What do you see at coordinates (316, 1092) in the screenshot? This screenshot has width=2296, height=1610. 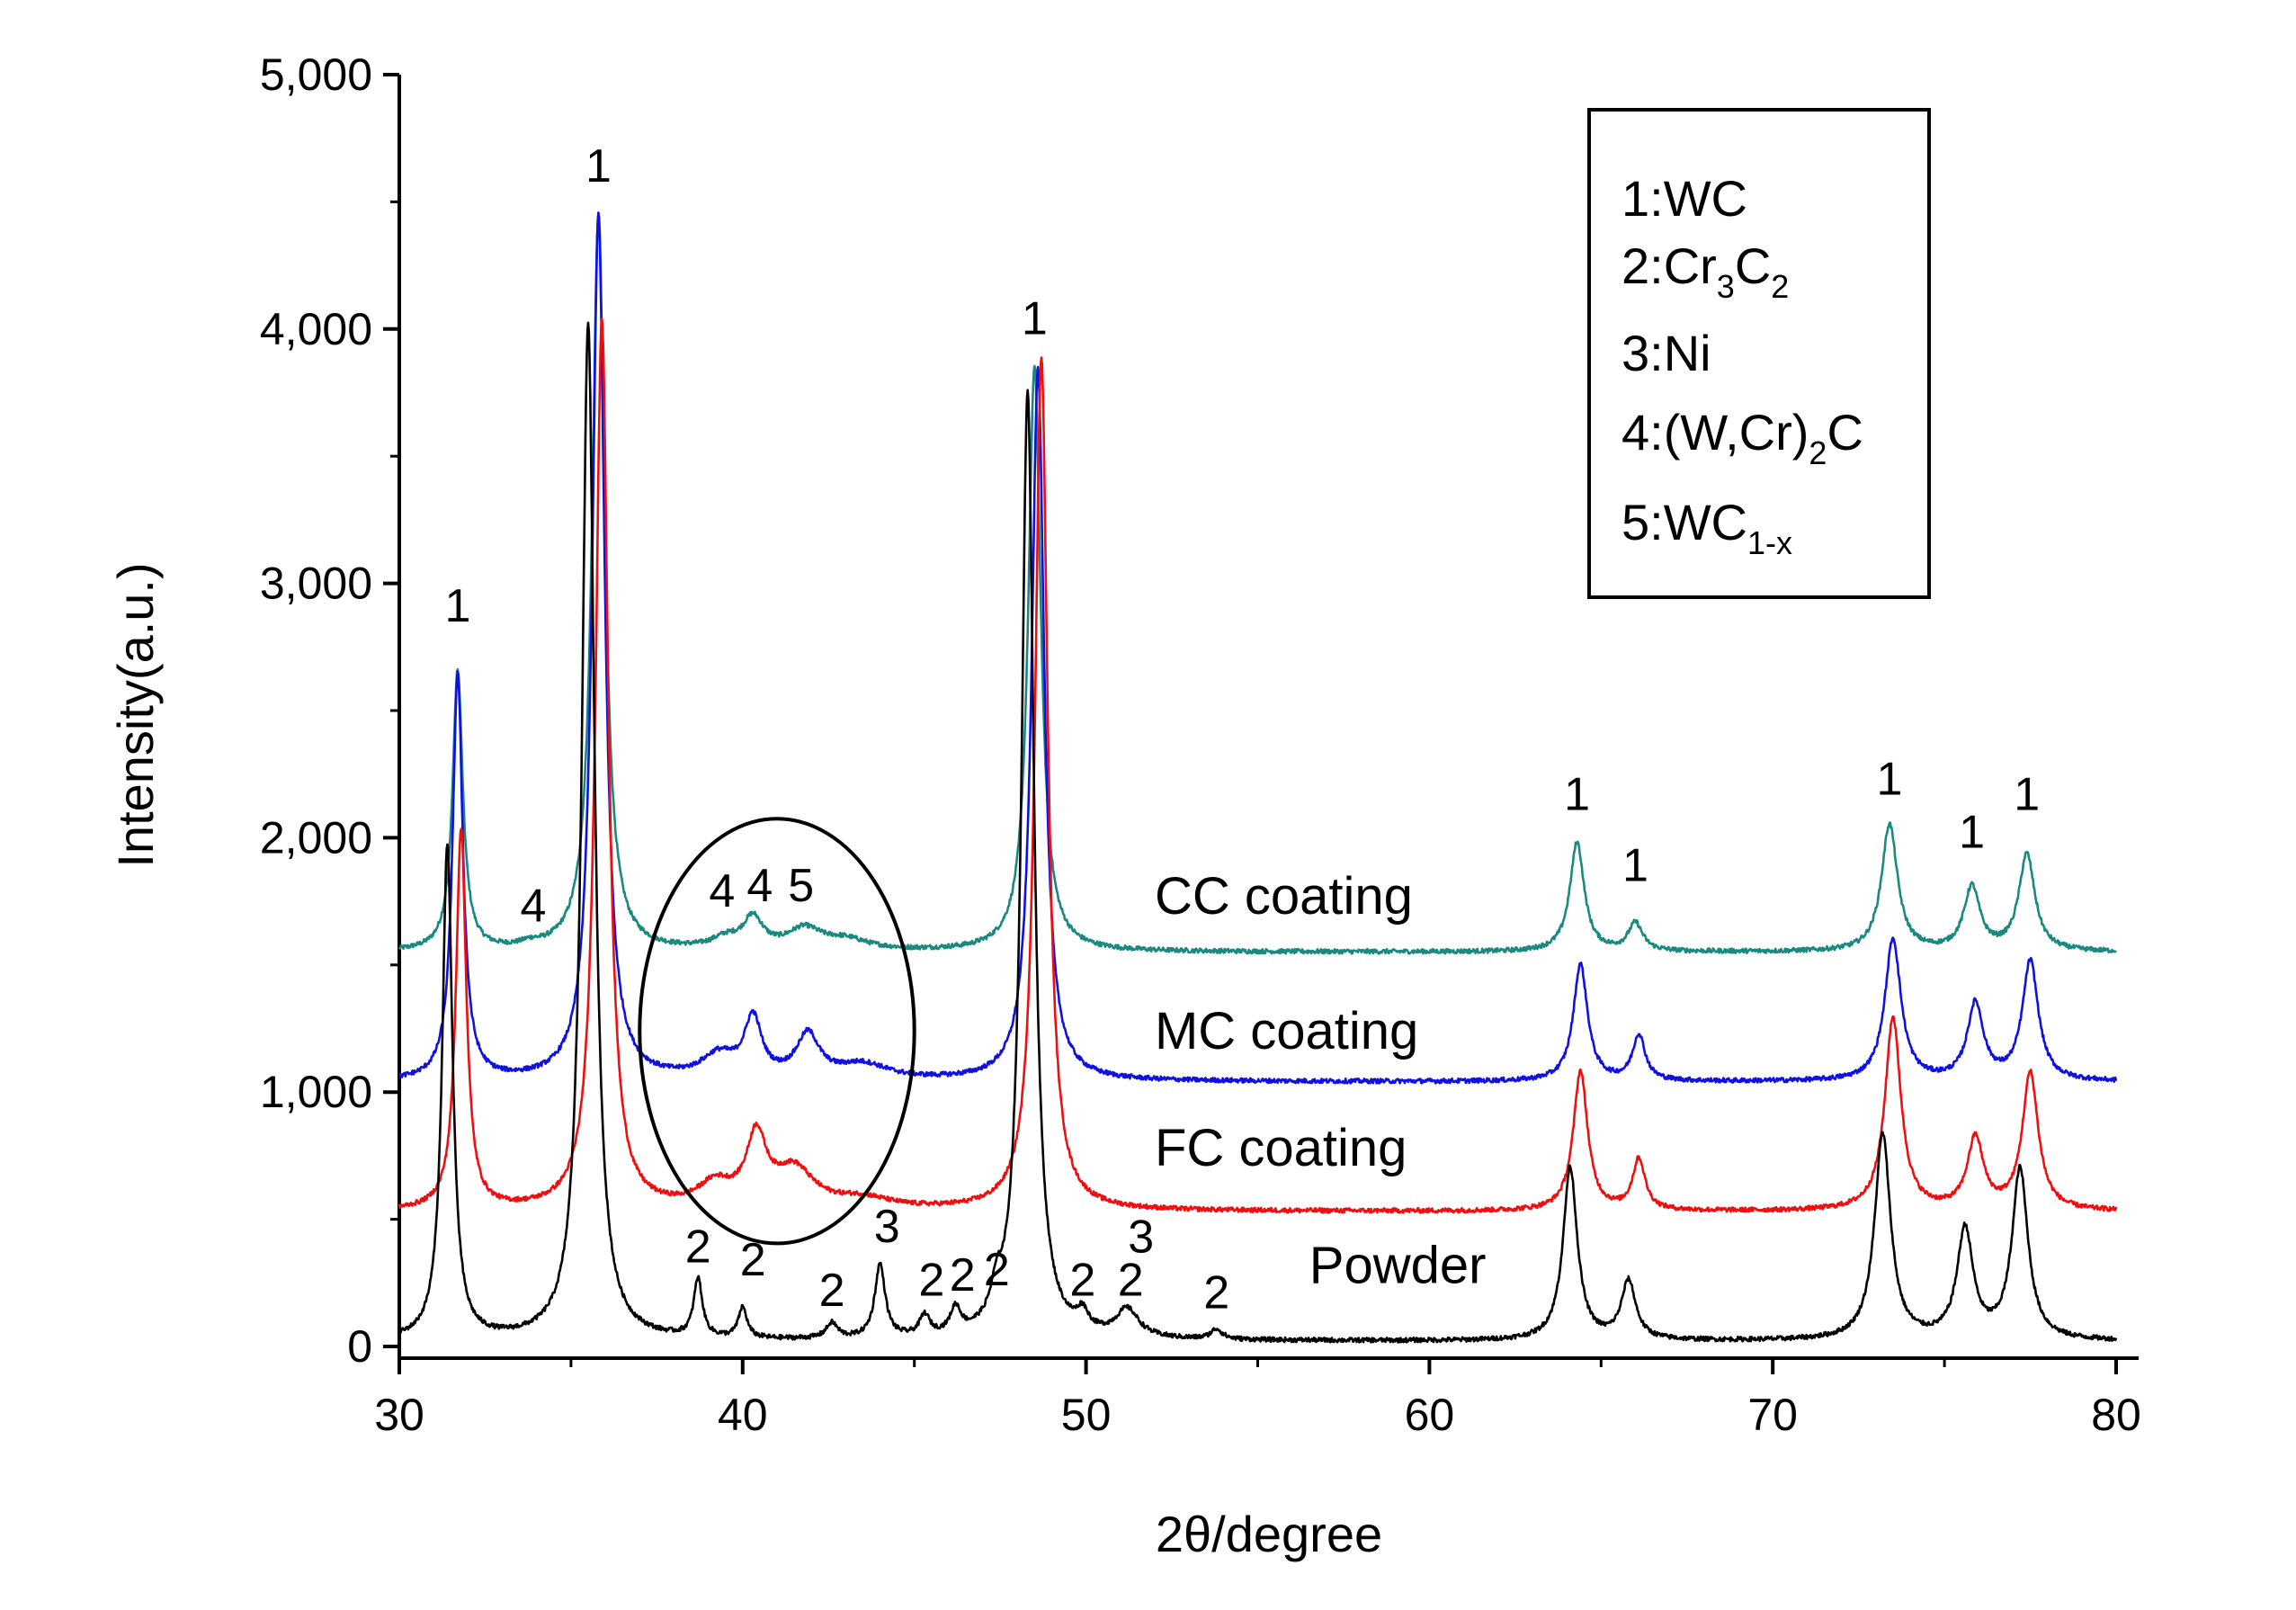 I see `y-tick-label: 1,000` at bounding box center [316, 1092].